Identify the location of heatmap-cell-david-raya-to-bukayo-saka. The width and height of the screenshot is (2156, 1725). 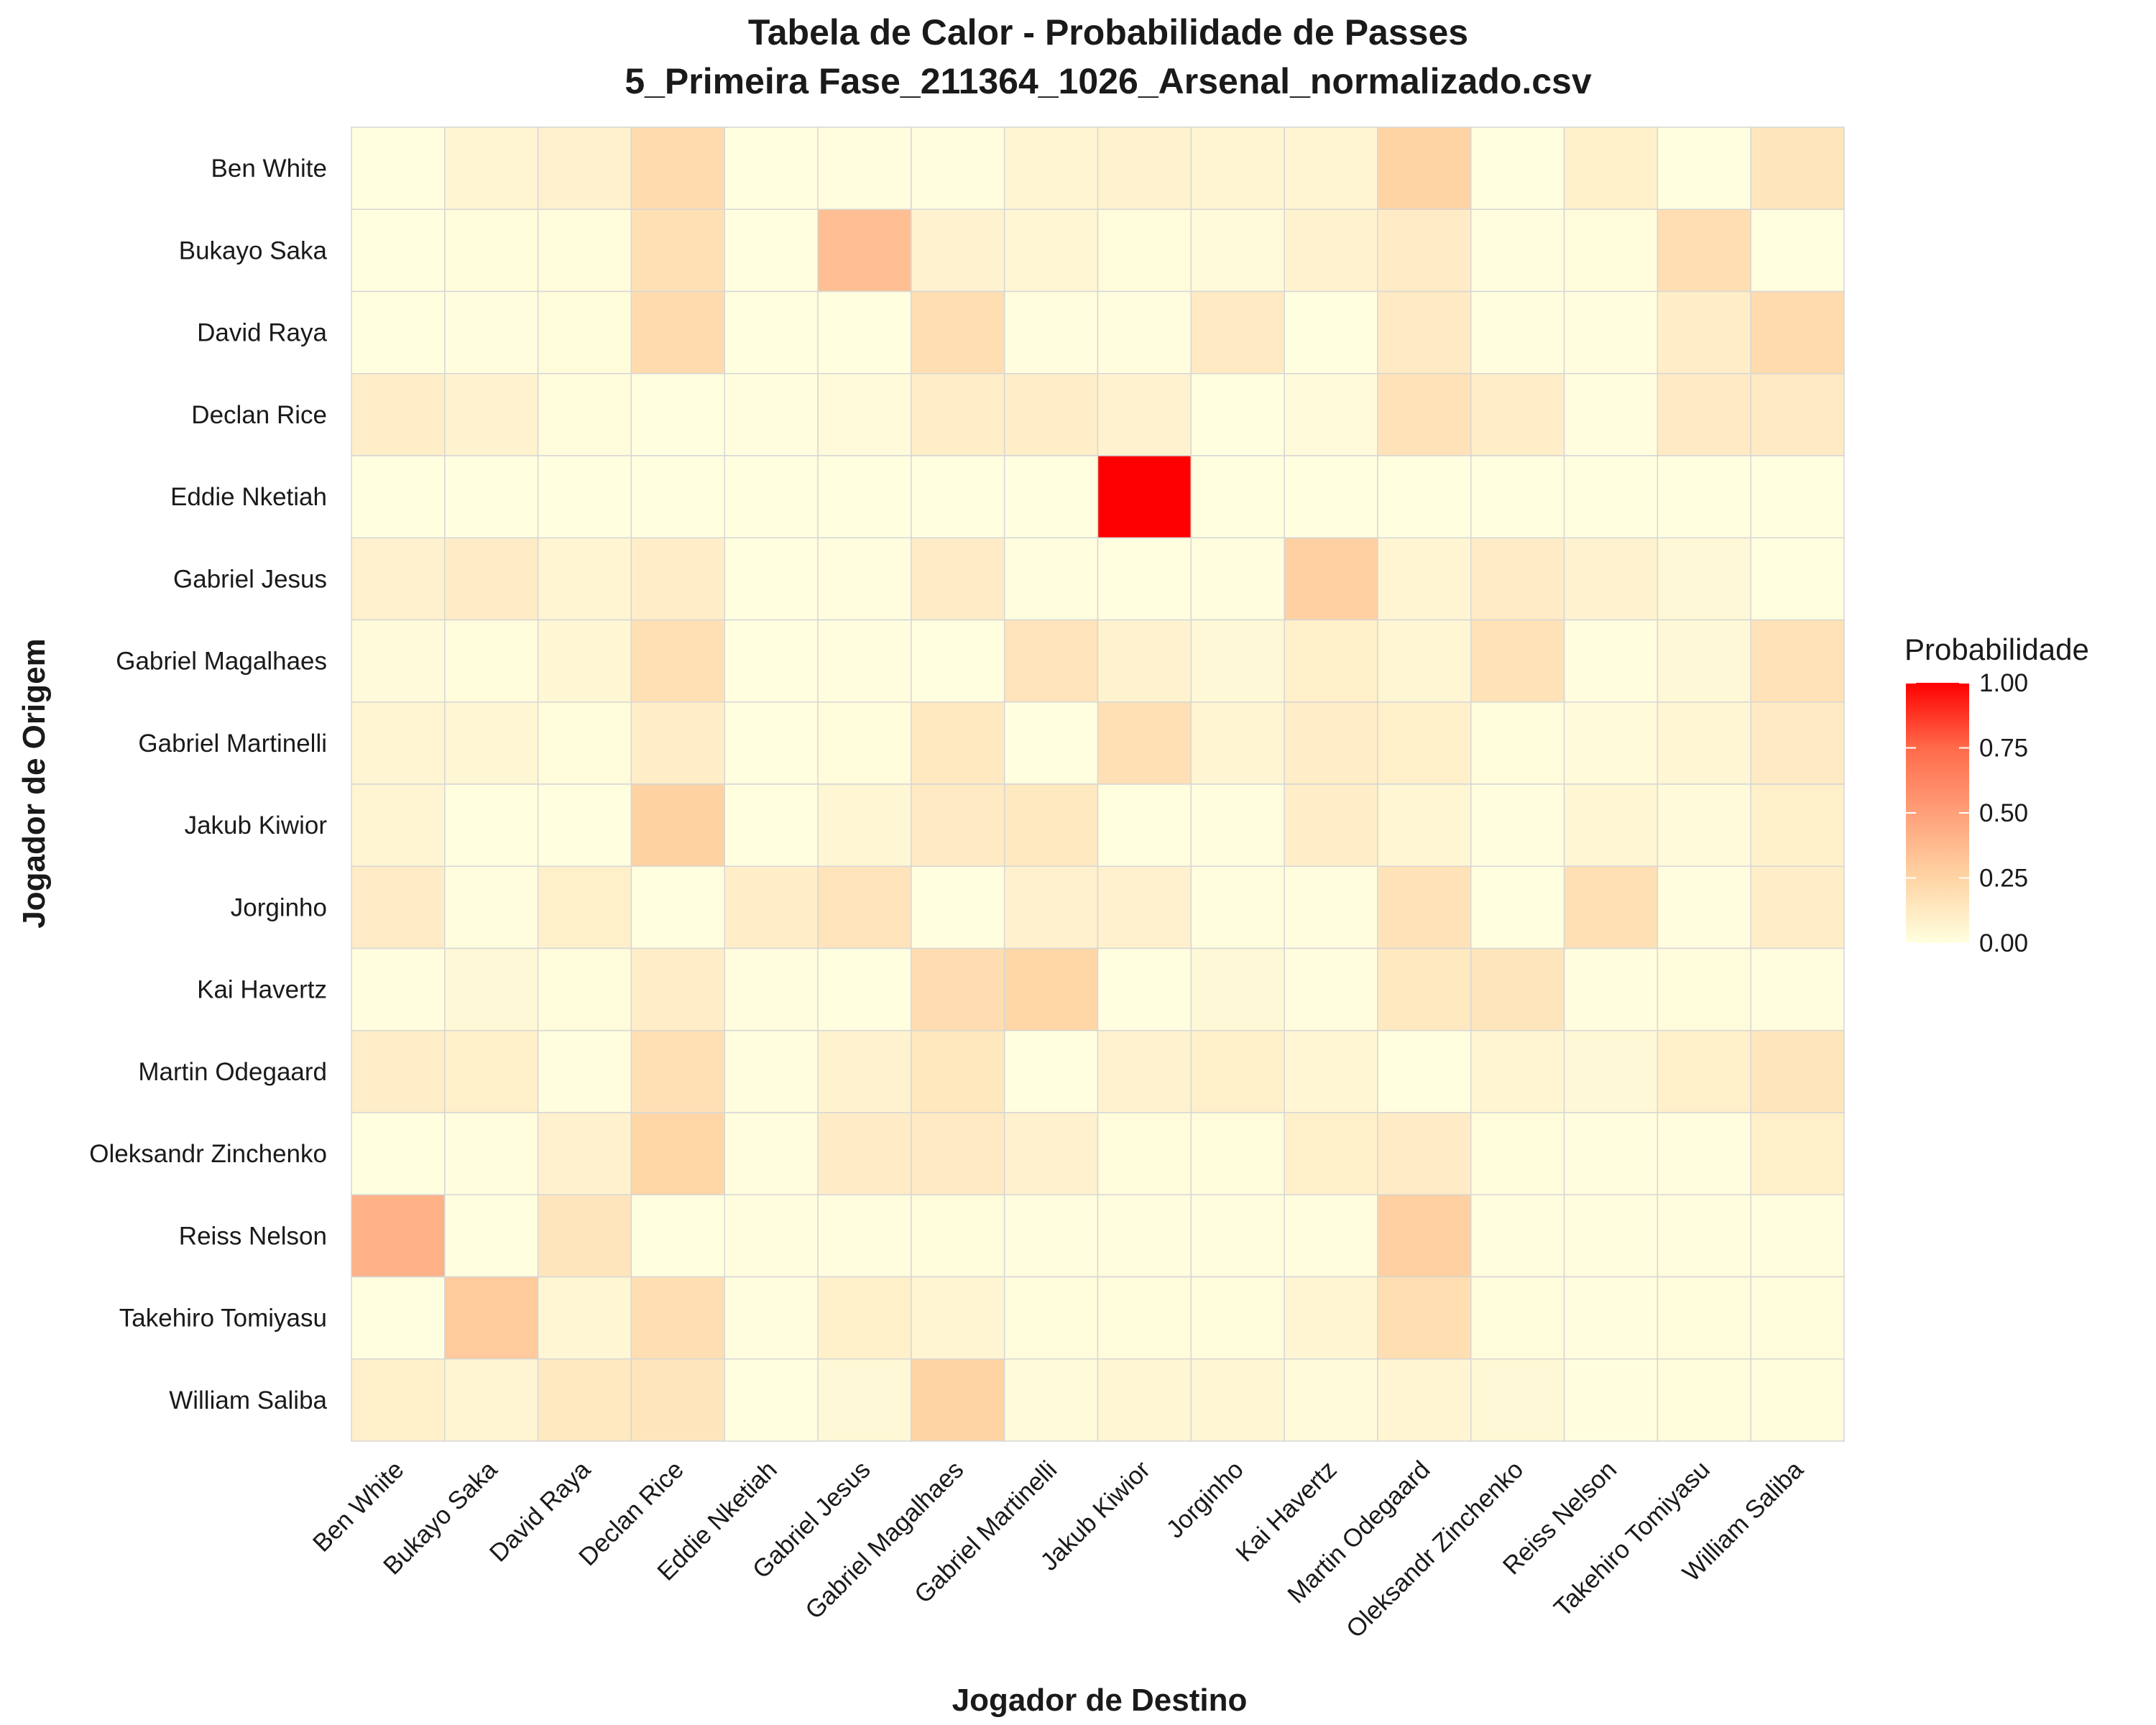
(492, 332).